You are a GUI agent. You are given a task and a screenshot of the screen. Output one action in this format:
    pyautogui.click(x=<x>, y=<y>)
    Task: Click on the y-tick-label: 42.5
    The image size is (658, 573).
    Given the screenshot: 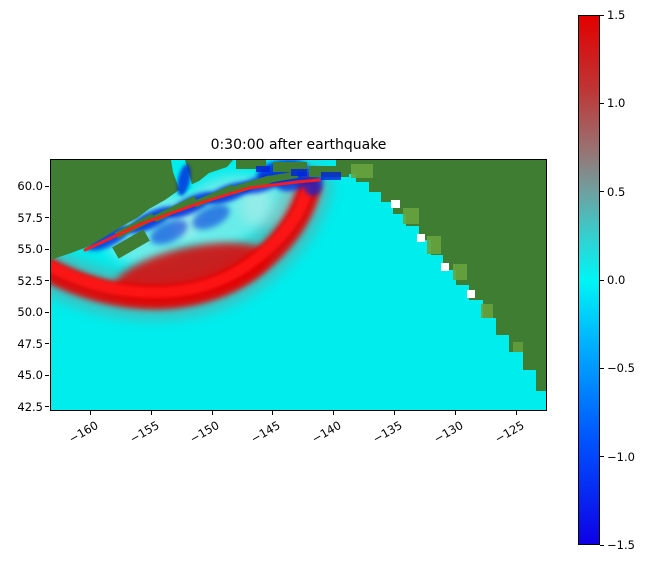 What is the action you would take?
    pyautogui.click(x=30, y=406)
    